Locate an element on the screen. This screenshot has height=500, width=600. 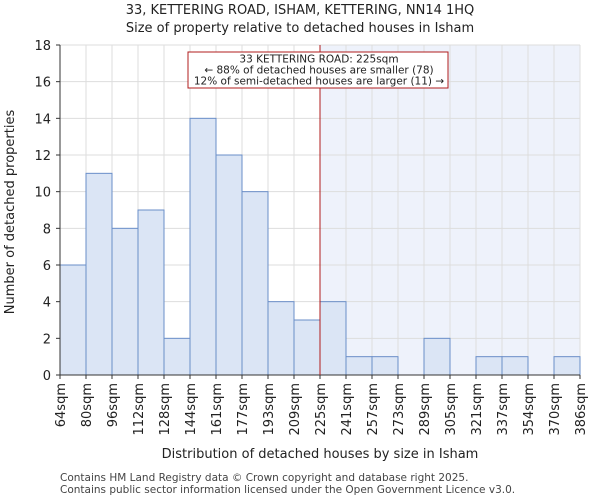
x-tick-label: 305sqm is located at coordinates (451, 409).